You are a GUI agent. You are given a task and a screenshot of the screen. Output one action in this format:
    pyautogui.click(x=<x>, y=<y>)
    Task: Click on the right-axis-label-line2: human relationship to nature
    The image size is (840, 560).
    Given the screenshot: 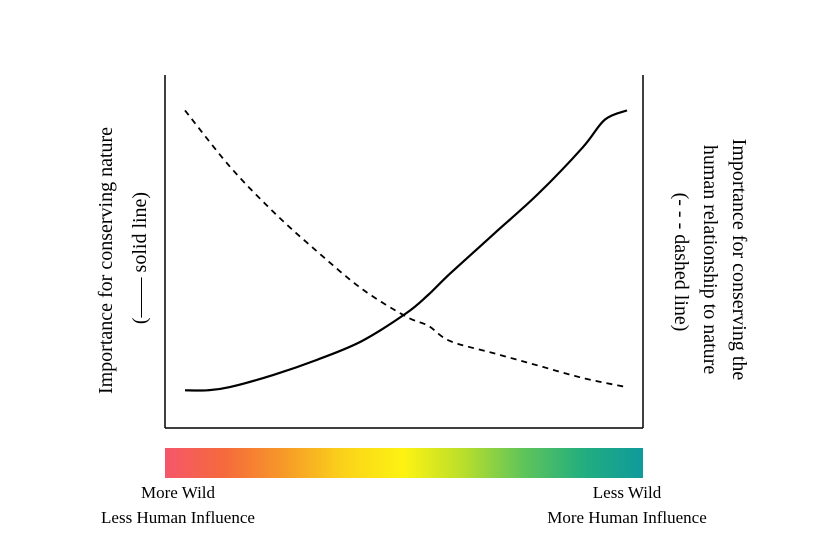 What is the action you would take?
    pyautogui.click(x=710, y=260)
    